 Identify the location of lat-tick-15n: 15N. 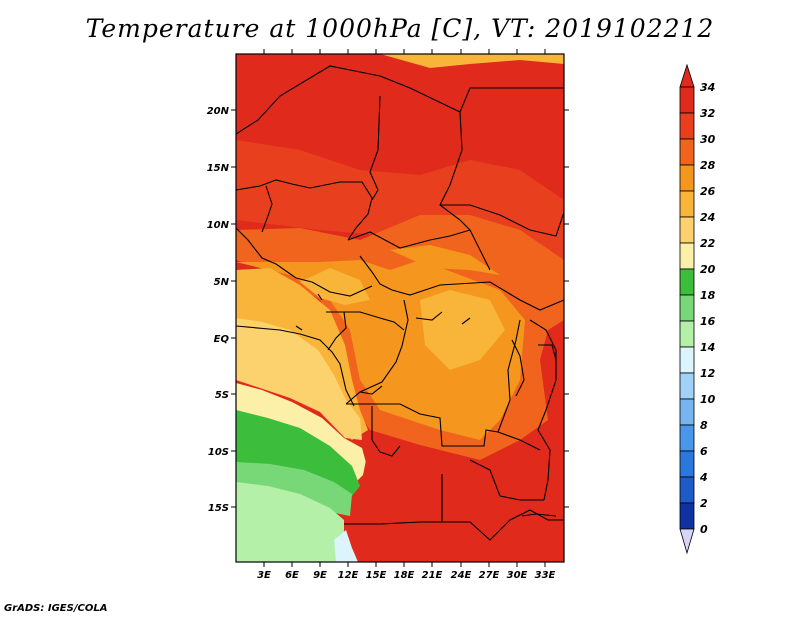
(388, 168).